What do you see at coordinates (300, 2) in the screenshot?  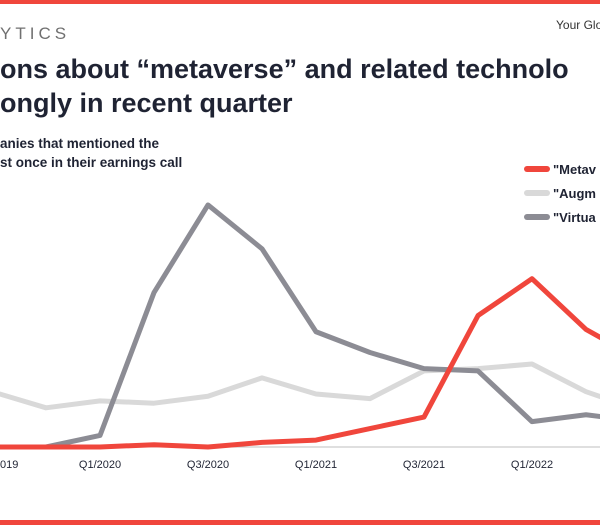 I see `top-accent-bar` at bounding box center [300, 2].